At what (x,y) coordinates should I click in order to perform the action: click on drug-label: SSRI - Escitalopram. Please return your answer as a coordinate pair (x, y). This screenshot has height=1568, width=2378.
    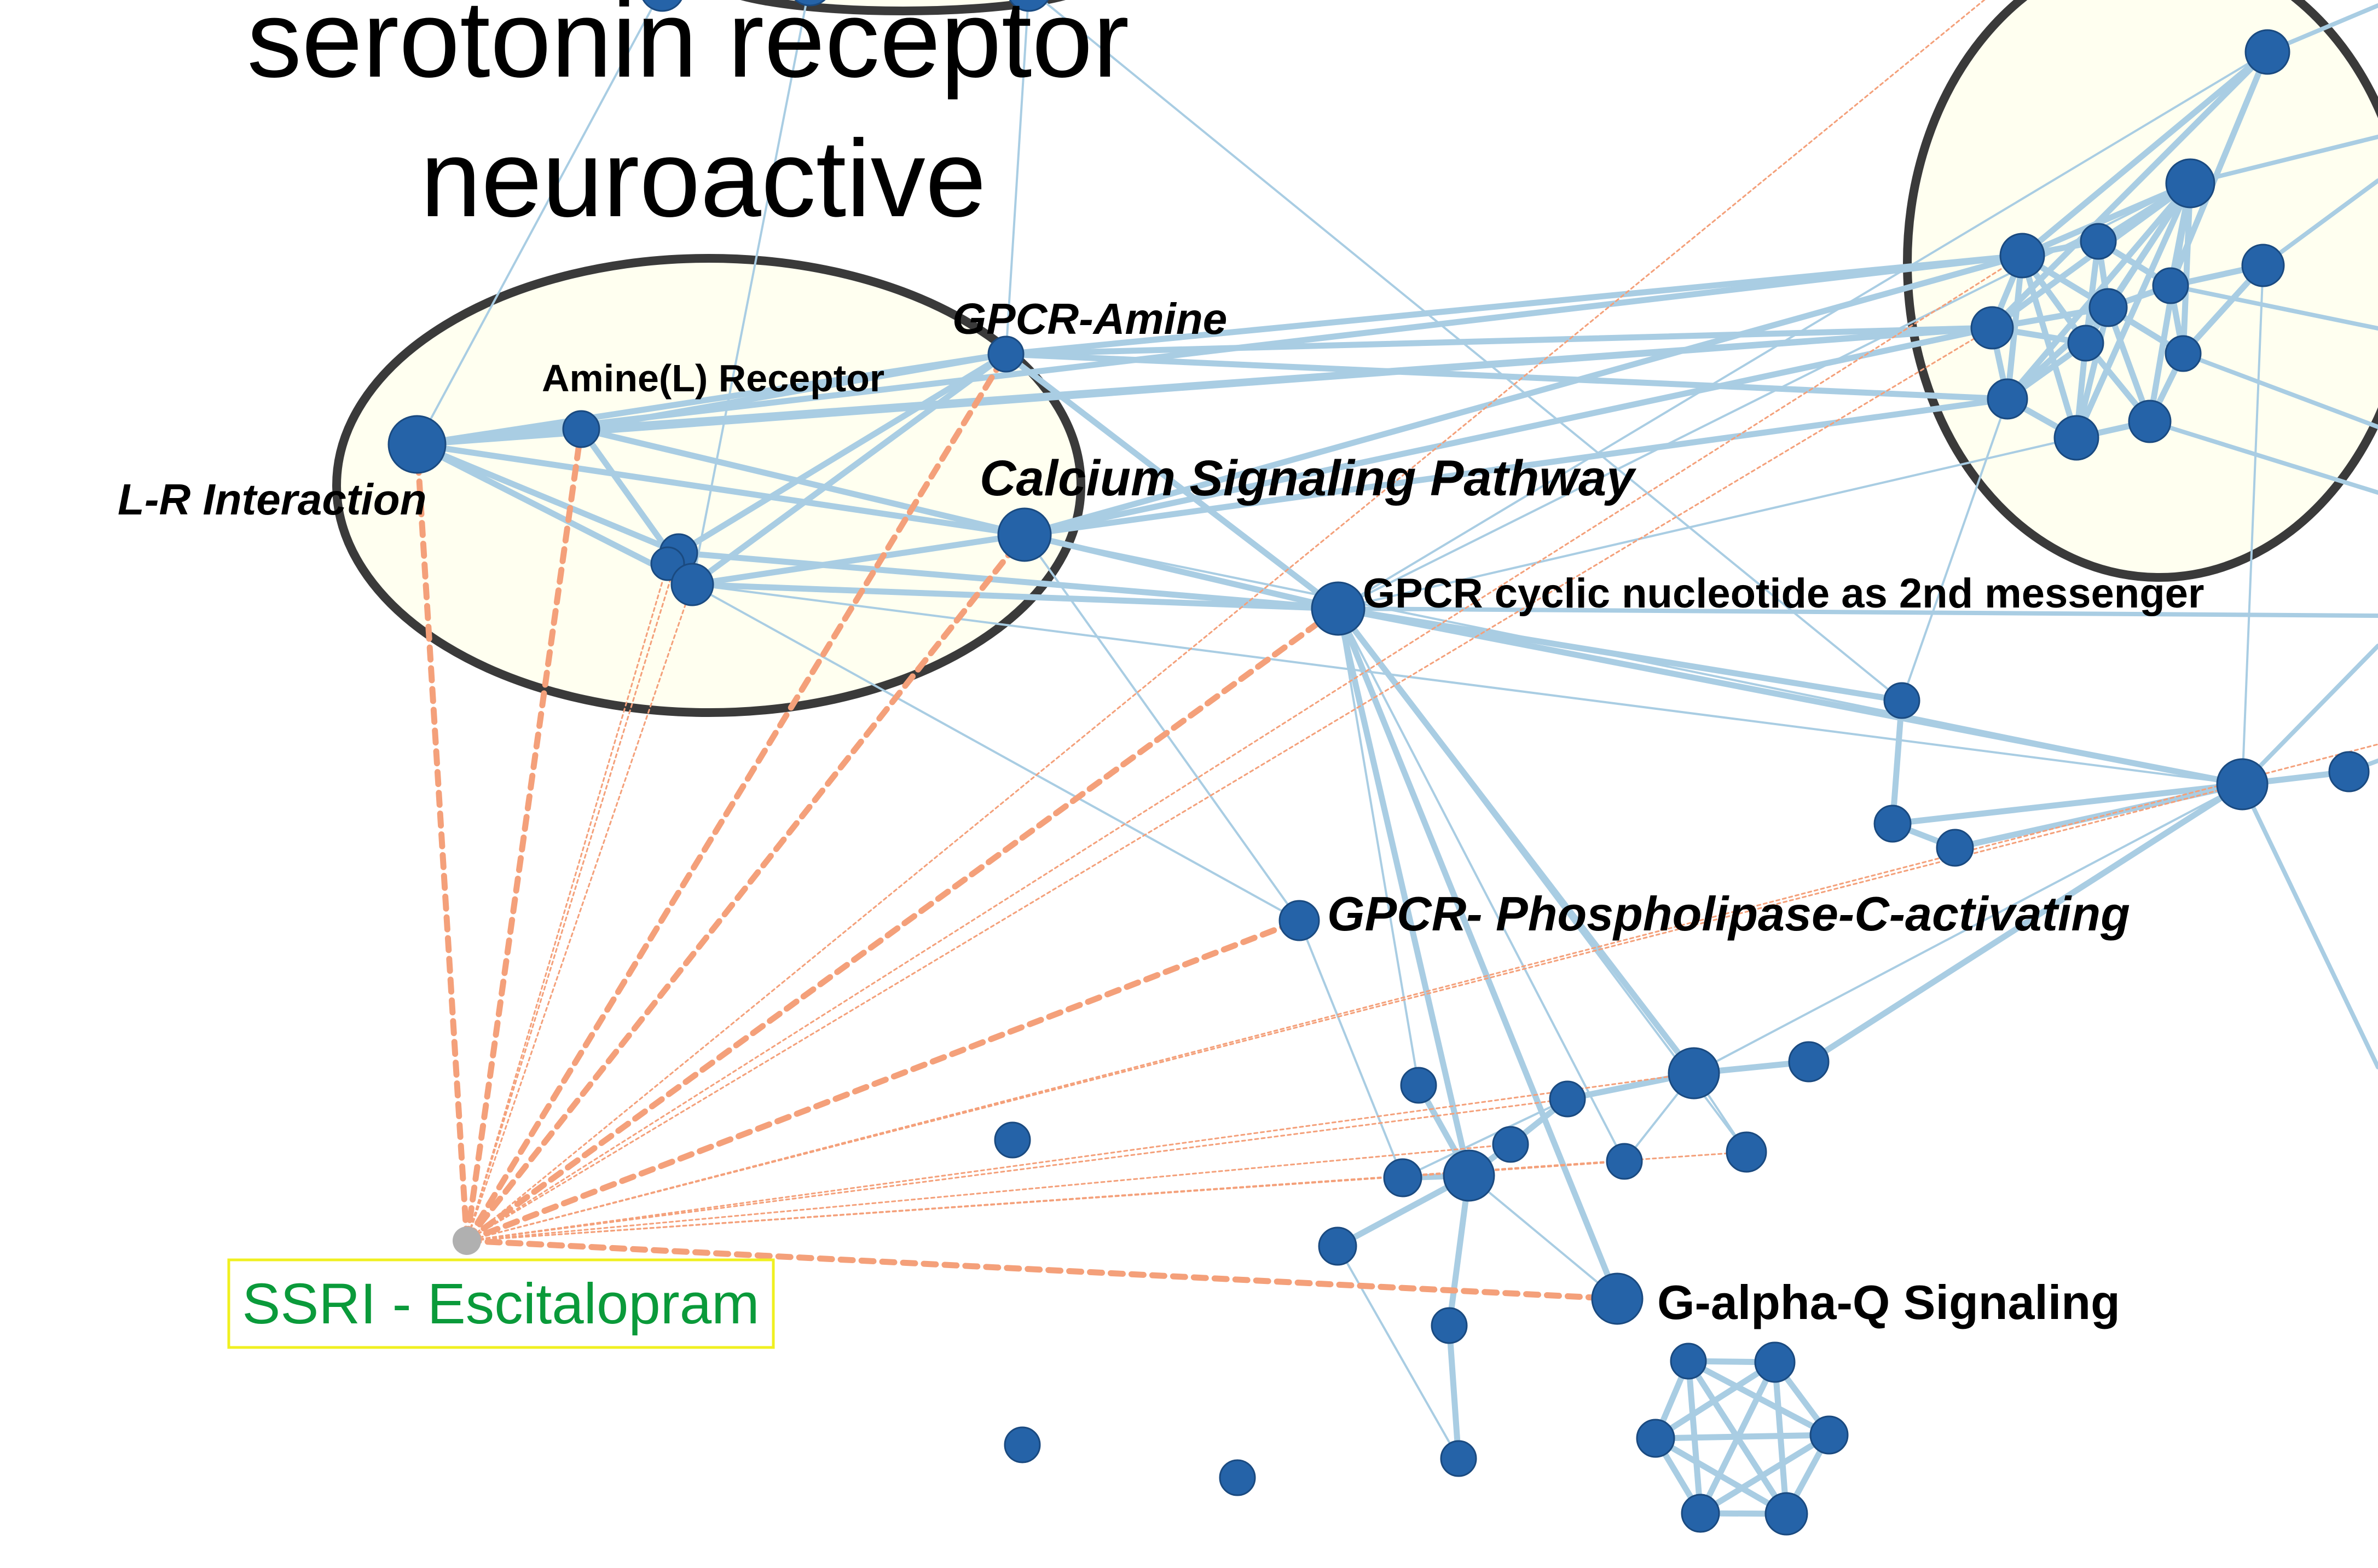
    Looking at the image, I should click on (501, 1304).